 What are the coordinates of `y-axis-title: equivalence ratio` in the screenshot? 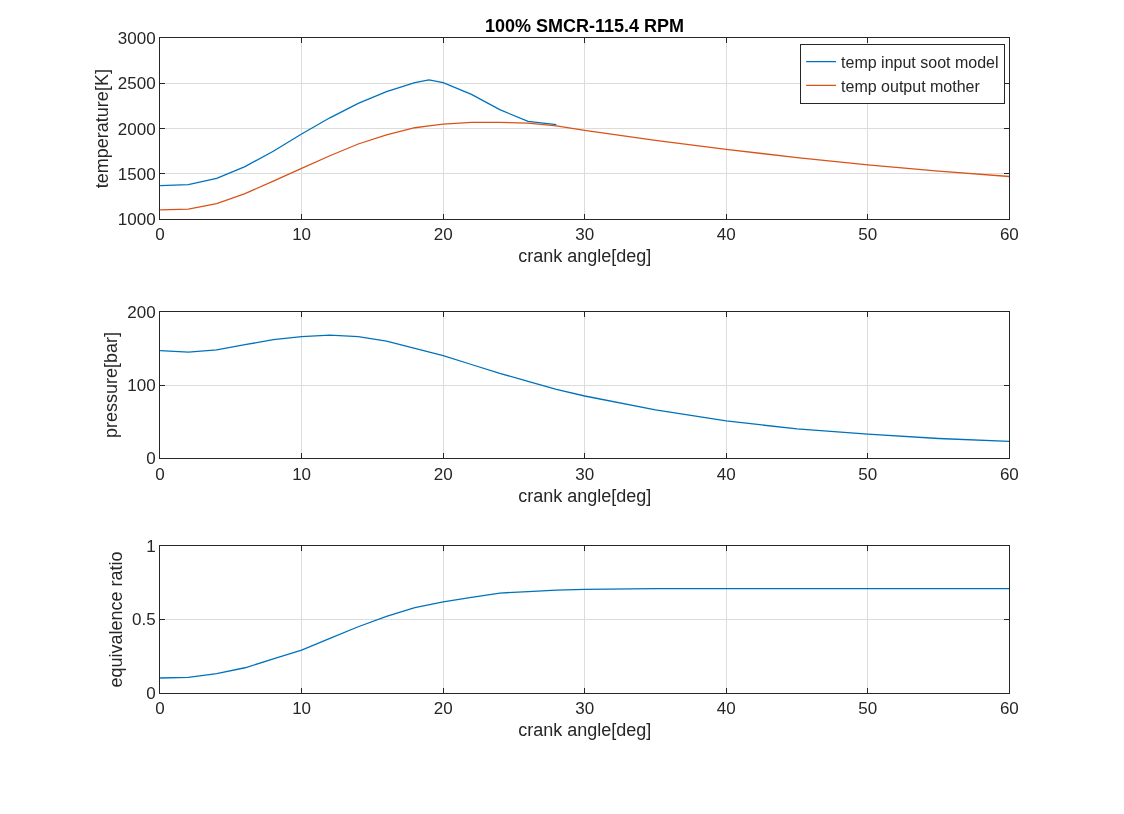 It's located at (116, 619).